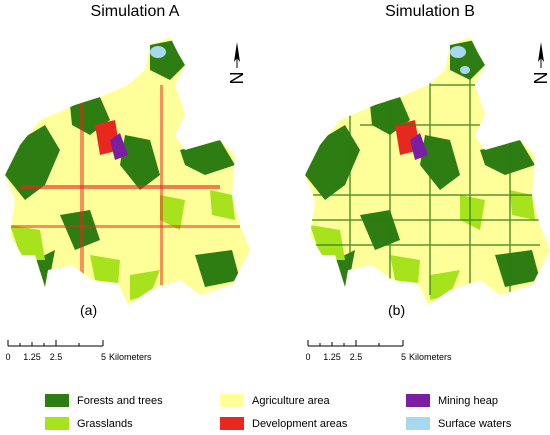 The image size is (550, 435). I want to click on legend-item-mining: Mining heap, so click(452, 400).